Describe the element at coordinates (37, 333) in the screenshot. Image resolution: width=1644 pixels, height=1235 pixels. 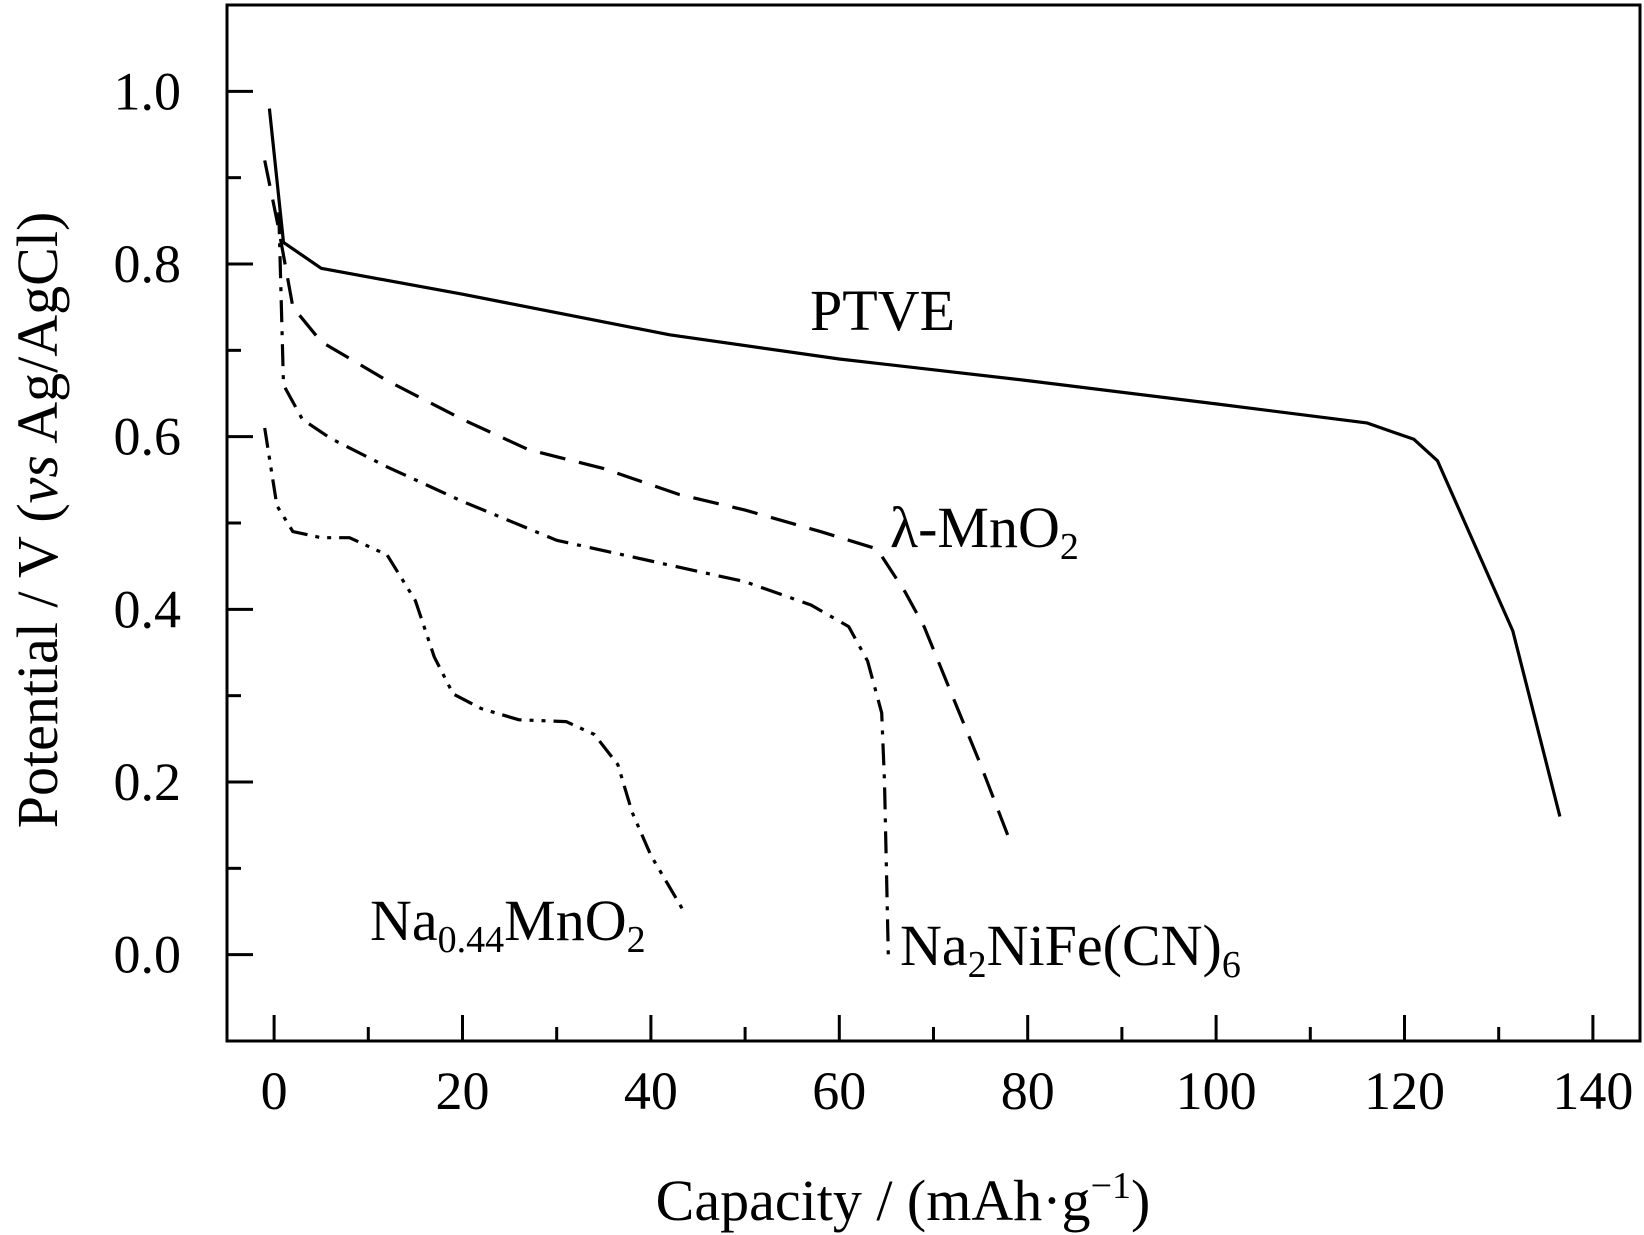
I see `y-axis-title-post: Ag/AgCl)` at that location.